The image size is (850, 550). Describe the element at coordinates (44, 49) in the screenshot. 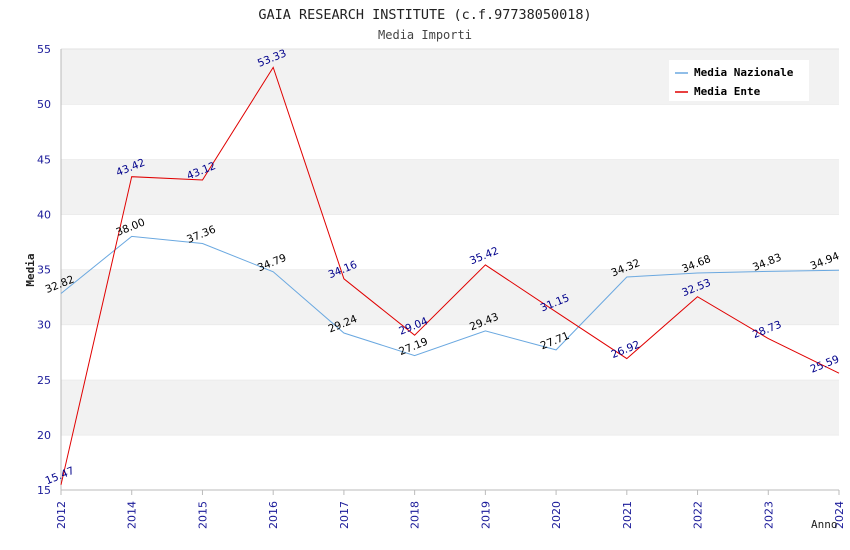

I see `y-tick-label: 55` at that location.